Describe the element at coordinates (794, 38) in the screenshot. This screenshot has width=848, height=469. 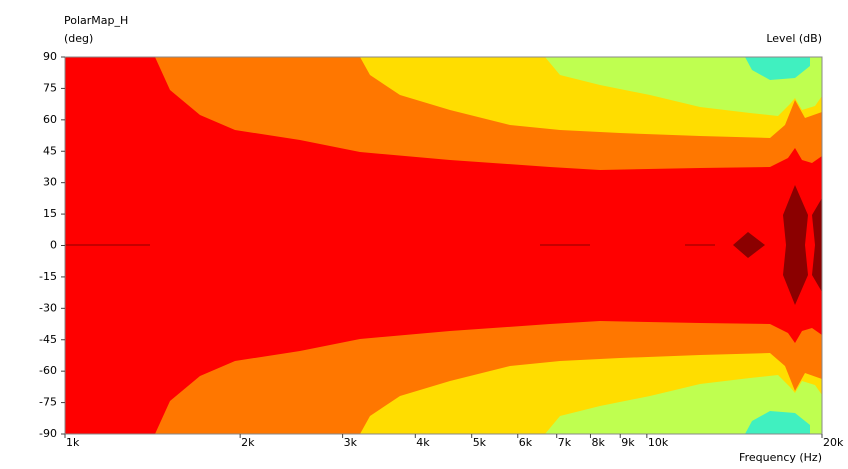
I see `level-label: Level (dB)` at that location.